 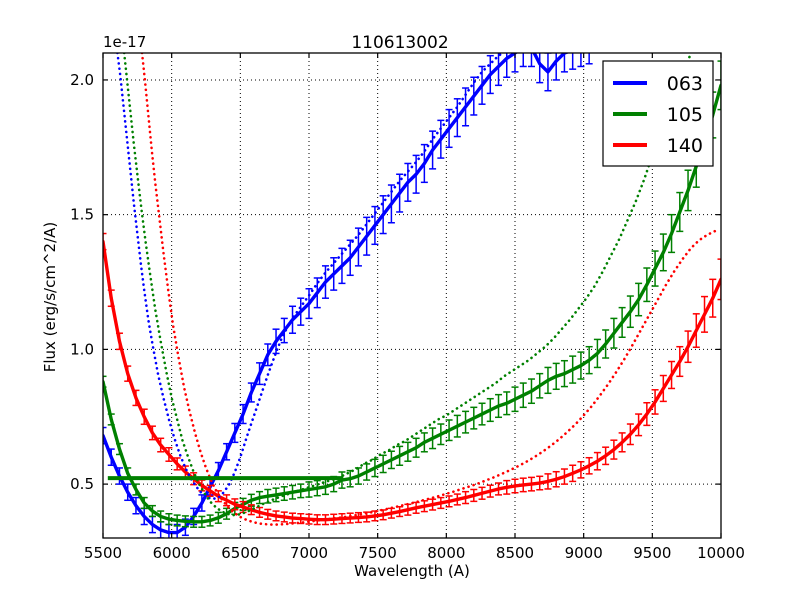 What do you see at coordinates (652, 553) in the screenshot?
I see `x-tick-label: 9500` at bounding box center [652, 553].